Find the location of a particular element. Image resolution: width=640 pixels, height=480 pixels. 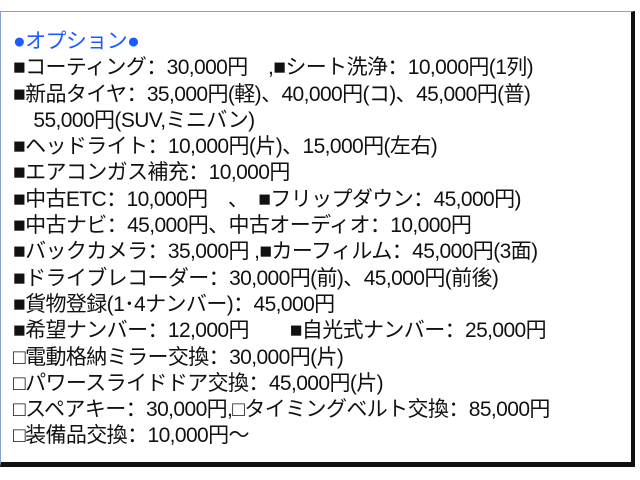

option-line: ■中古ナビ：45,000円、中古オーディオ：10,000円 is located at coordinates (242, 226).